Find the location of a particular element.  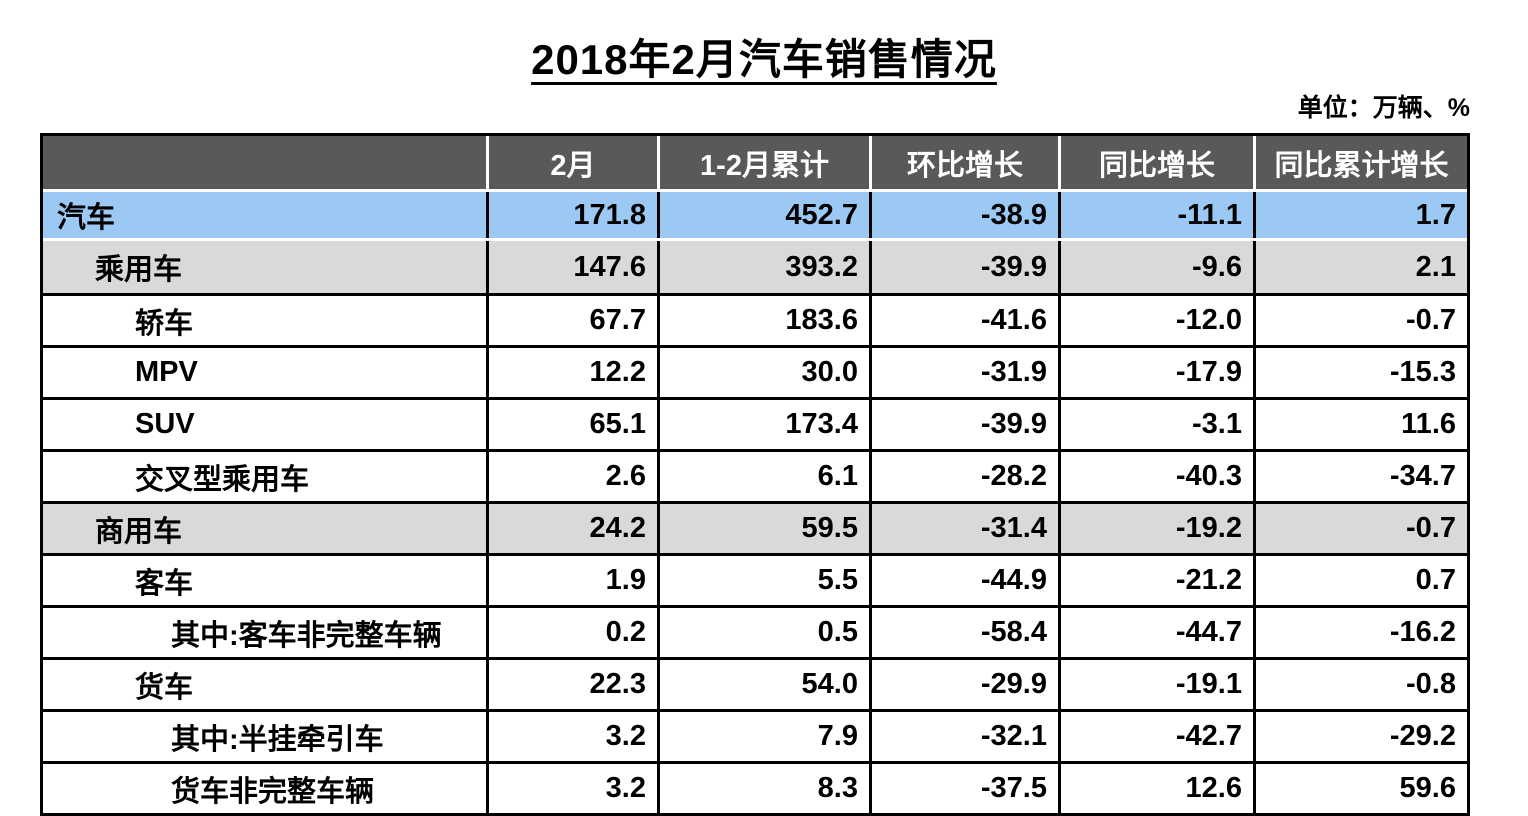

column-header-yoy-cum-growth: 同比累计增长 is located at coordinates (1360, 162).